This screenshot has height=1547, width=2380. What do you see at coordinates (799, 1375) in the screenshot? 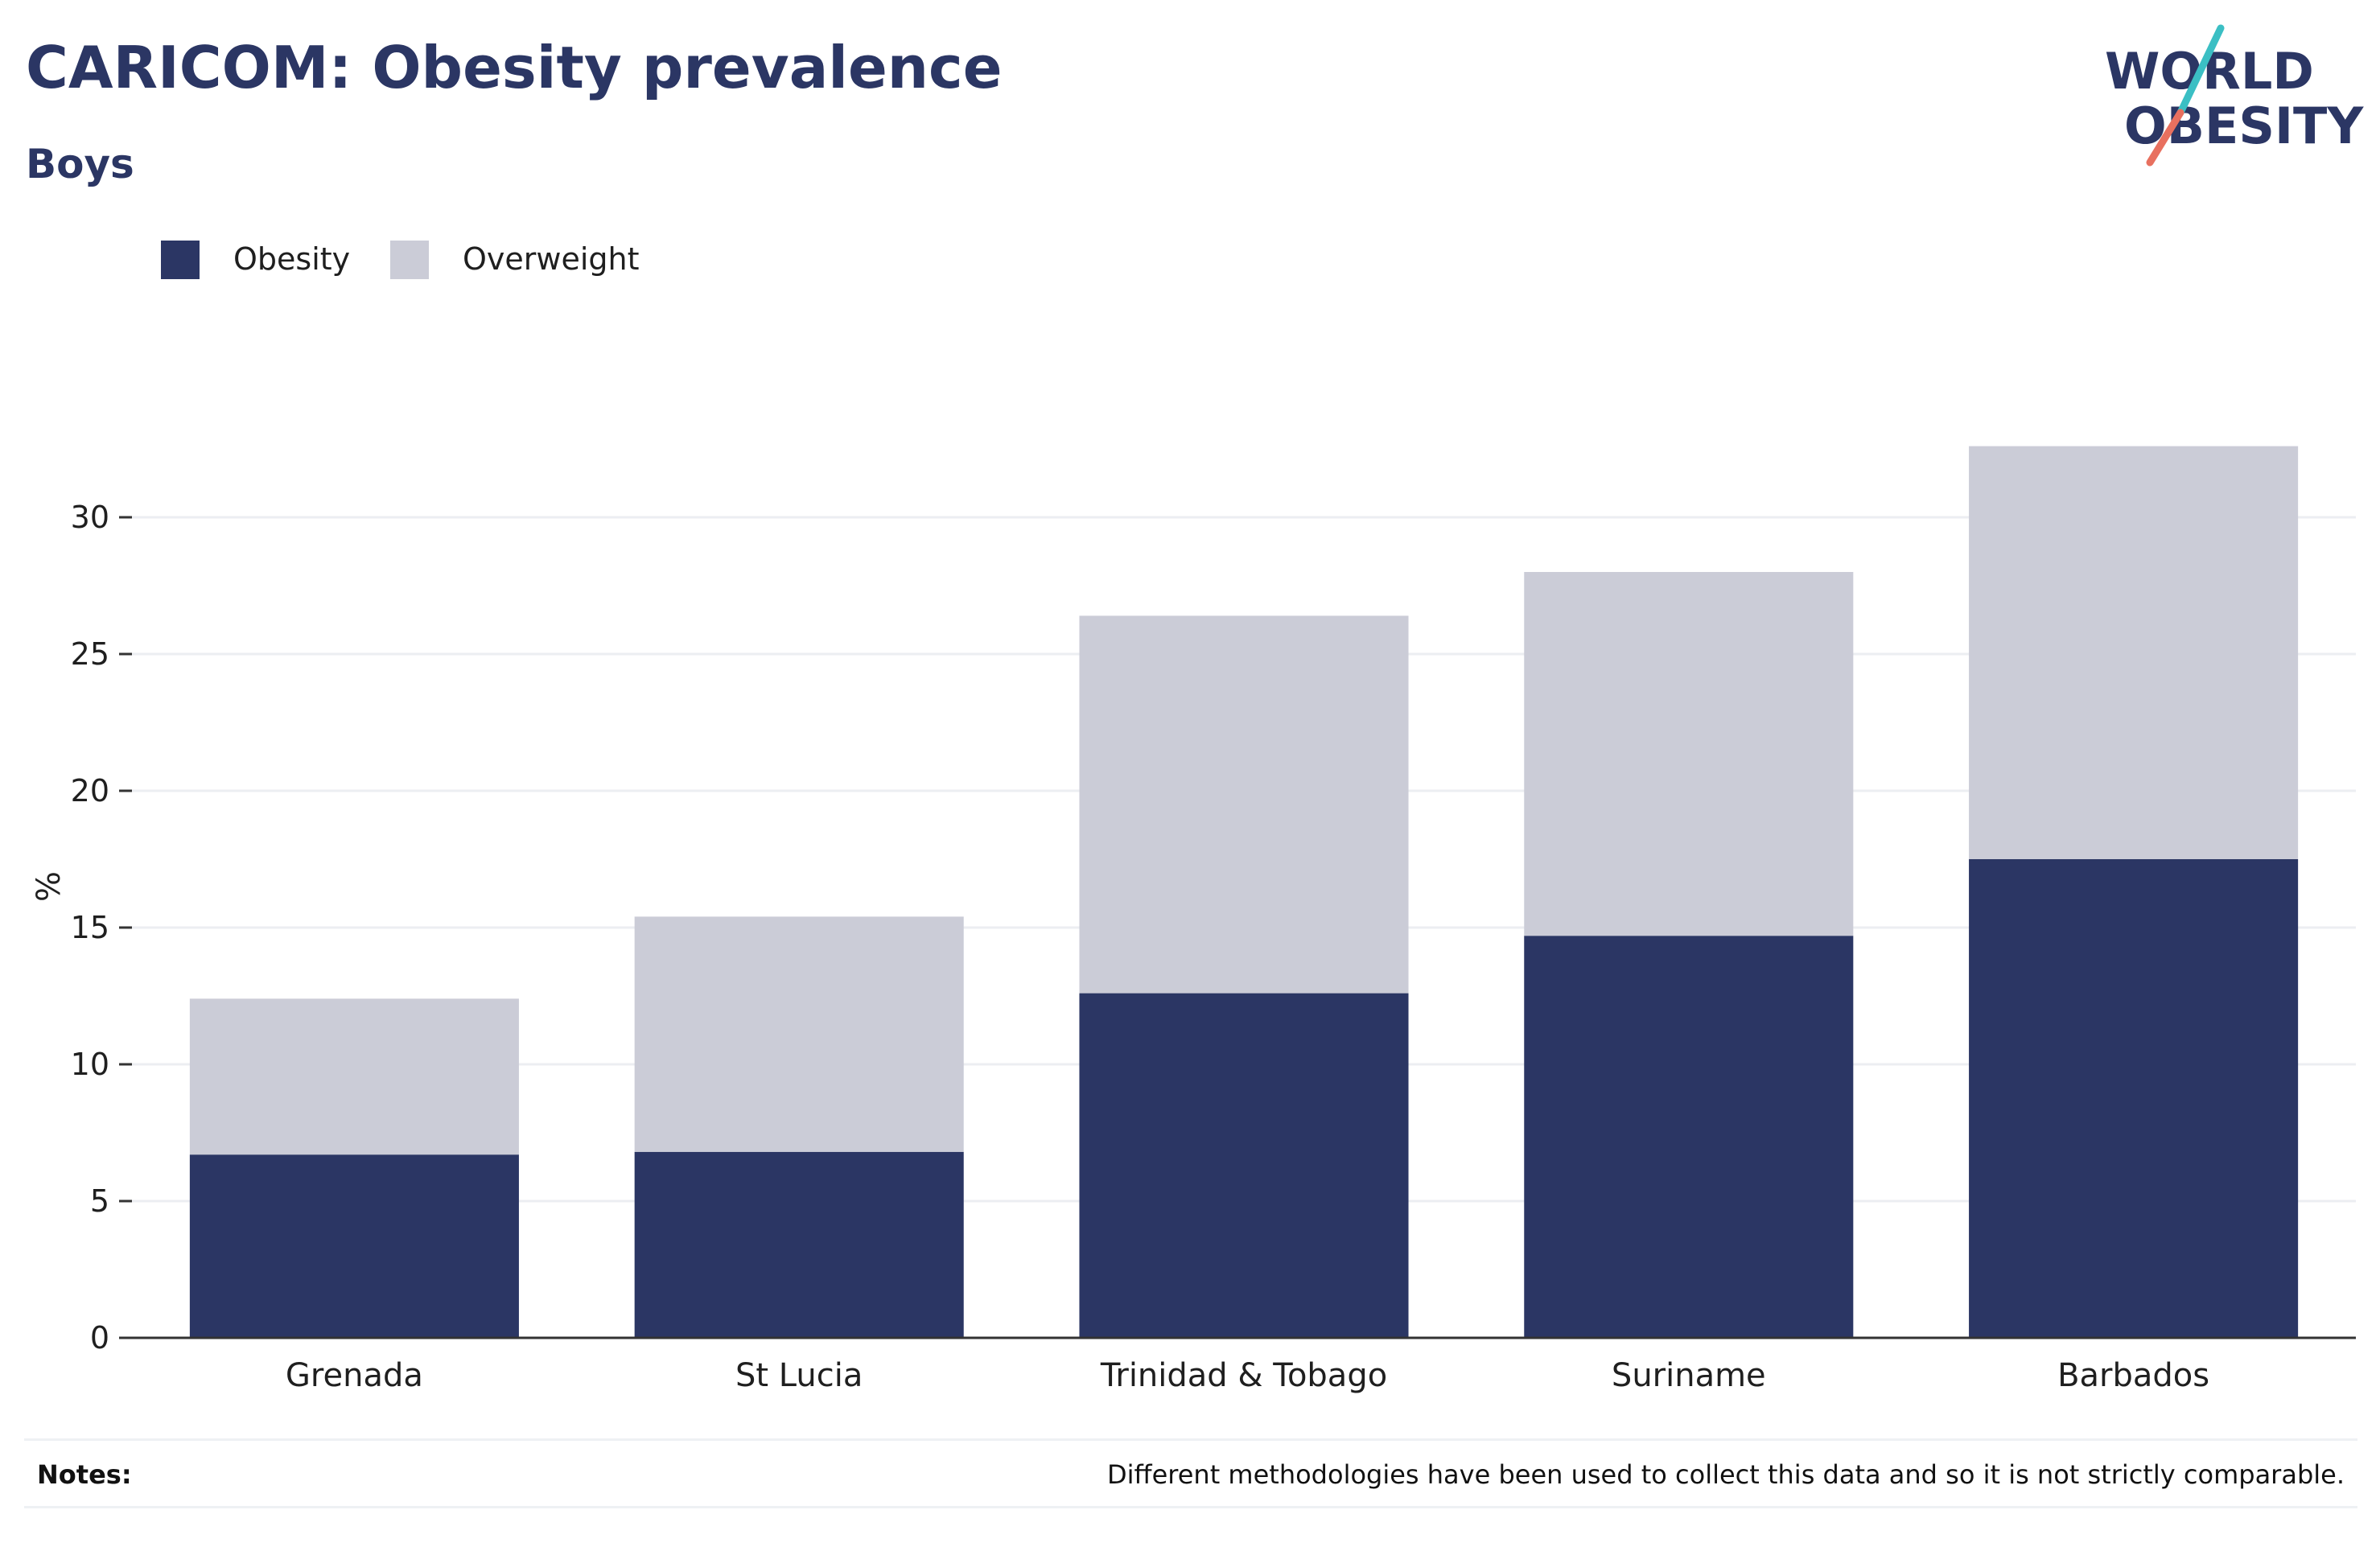
I see `x-tick-label: St Lucia` at bounding box center [799, 1375].